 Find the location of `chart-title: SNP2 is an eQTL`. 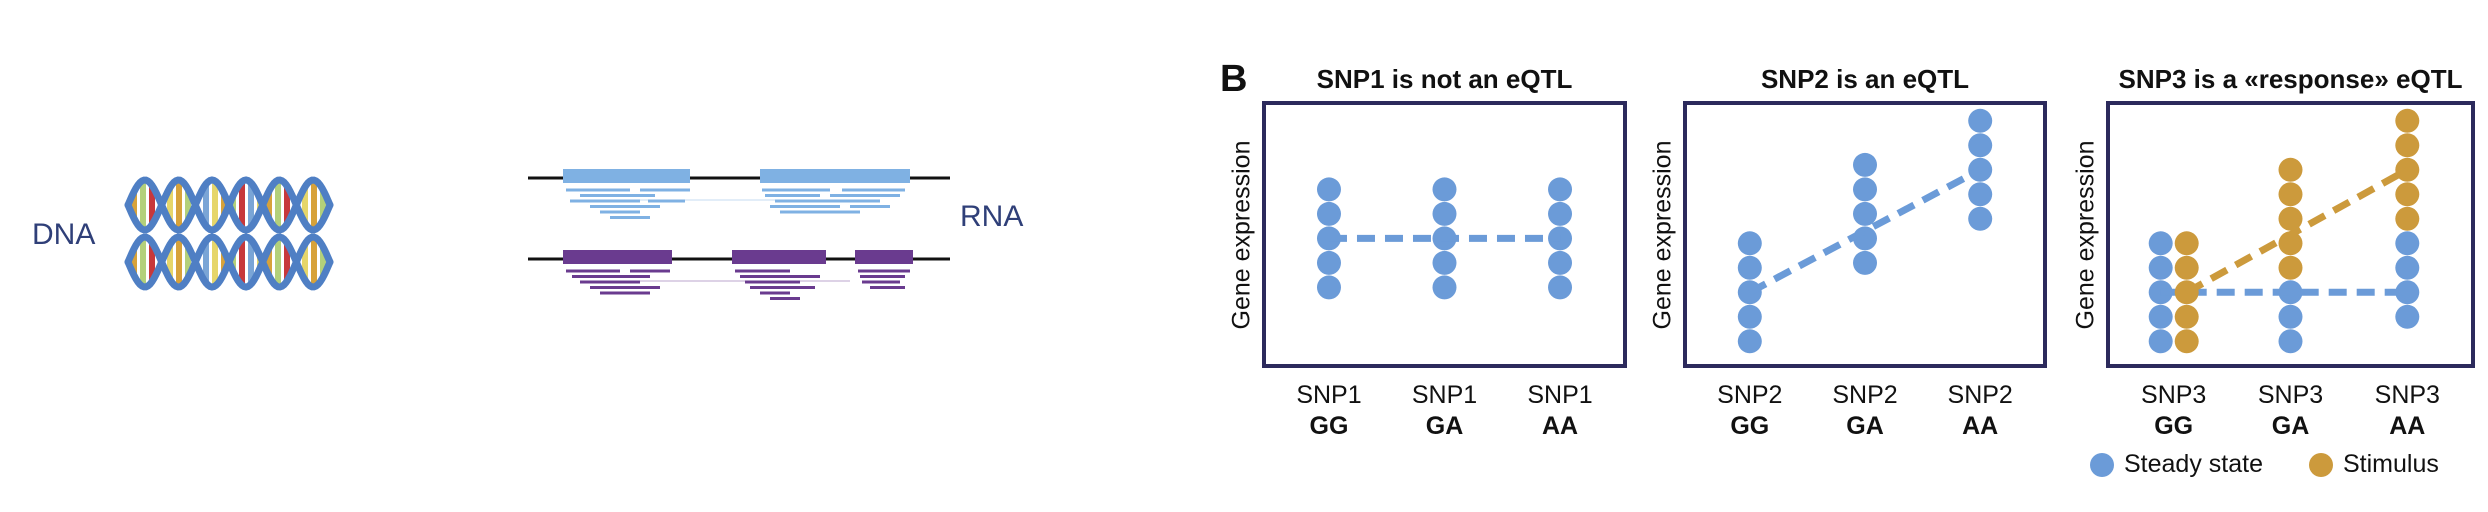

chart-title: SNP2 is an eQTL is located at coordinates (1865, 79).